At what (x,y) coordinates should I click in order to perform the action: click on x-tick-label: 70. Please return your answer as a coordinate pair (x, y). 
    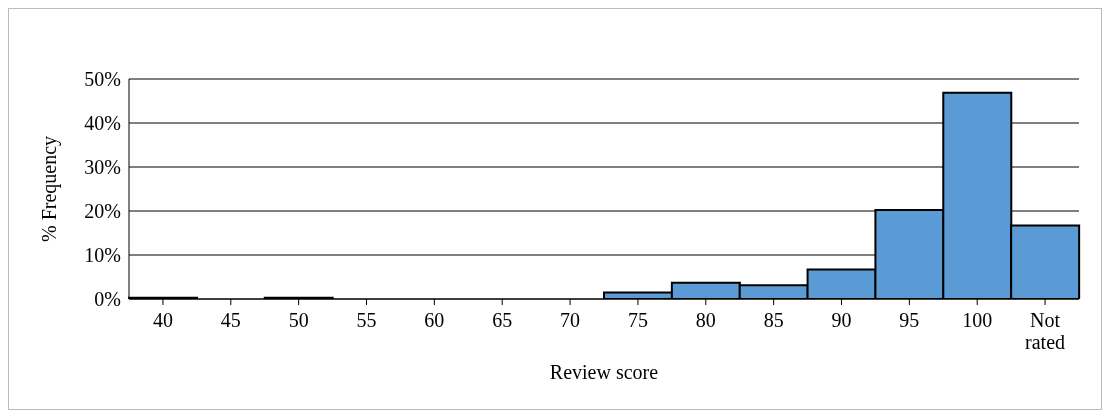
    Looking at the image, I should click on (570, 320).